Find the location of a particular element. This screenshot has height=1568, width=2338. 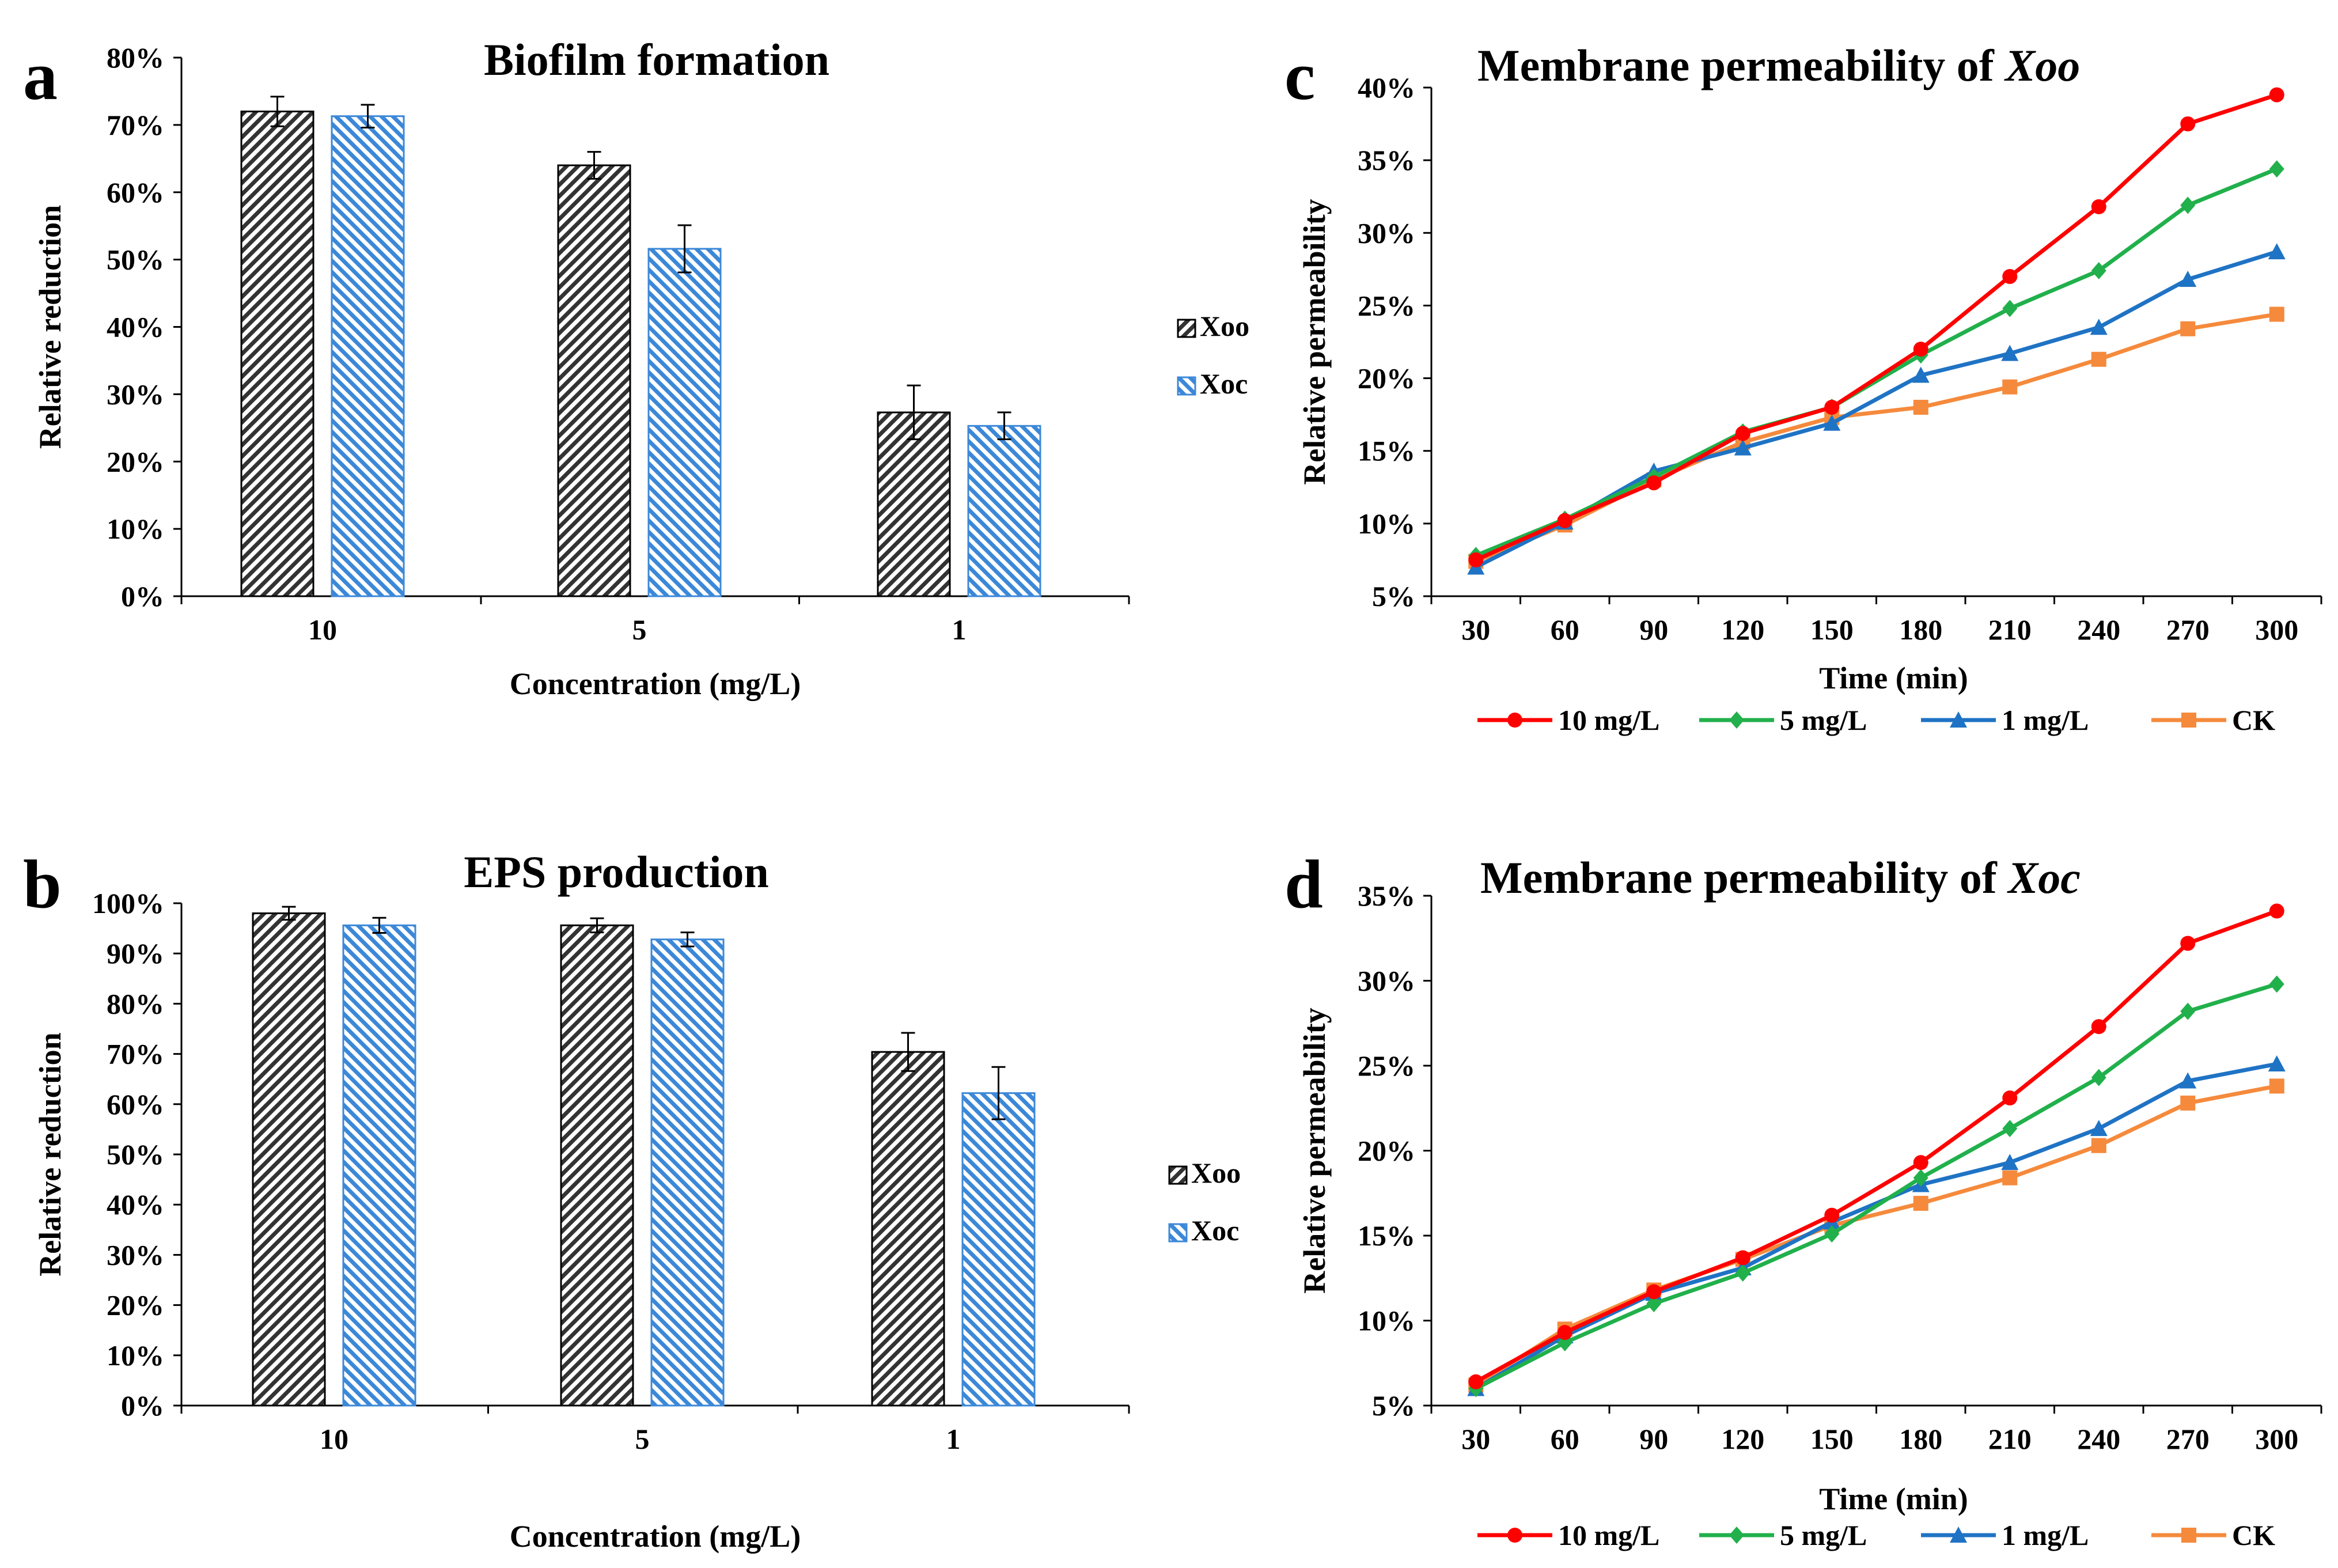

y-tick-label: 50% is located at coordinates (135, 1154).